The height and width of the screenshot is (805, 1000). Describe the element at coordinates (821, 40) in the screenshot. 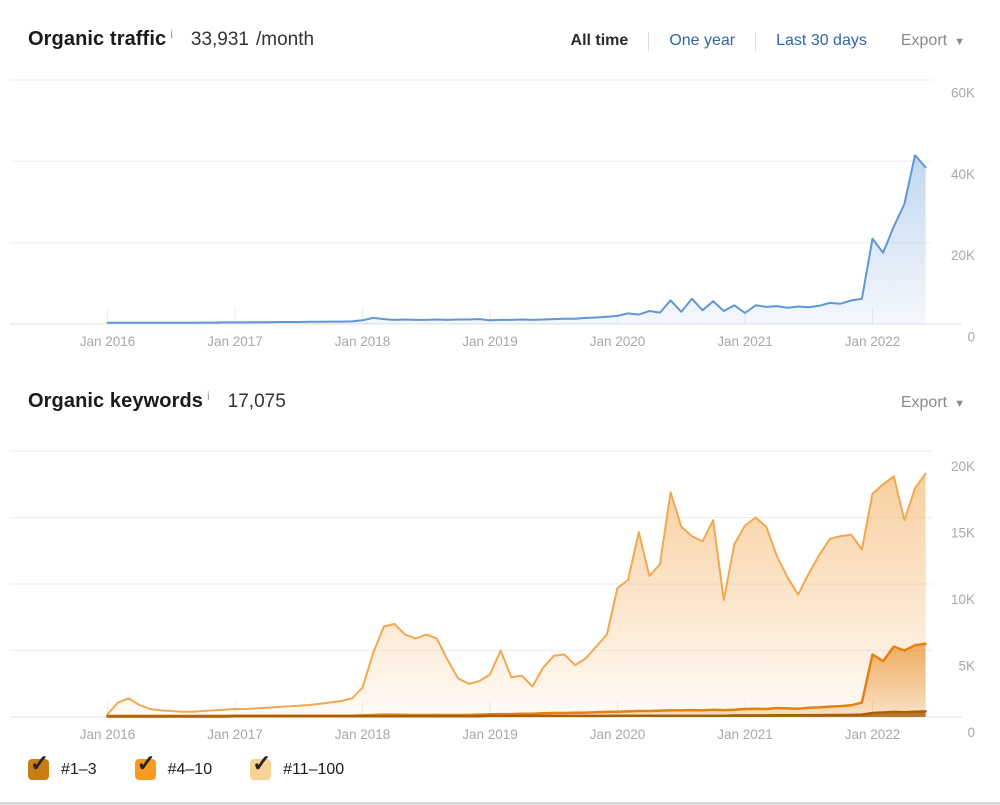

I see `tab-last-30-days: Last 30 days` at that location.